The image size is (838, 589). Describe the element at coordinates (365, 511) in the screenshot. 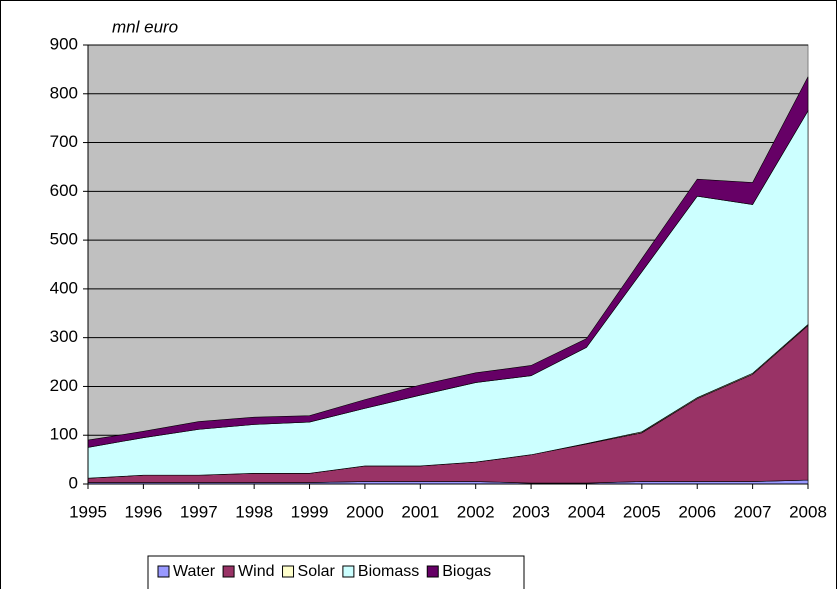

I see `x-tick-label: 2000` at that location.